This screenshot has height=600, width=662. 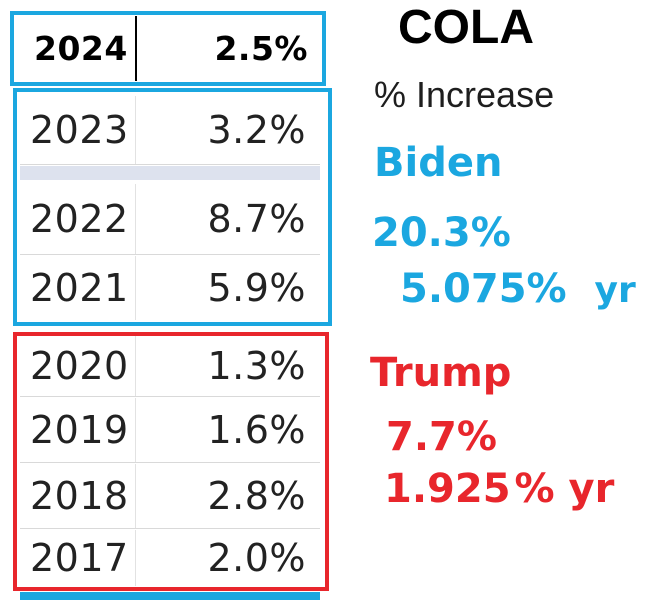 What do you see at coordinates (256, 366) in the screenshot?
I see `percent-cell: 1.3%` at bounding box center [256, 366].